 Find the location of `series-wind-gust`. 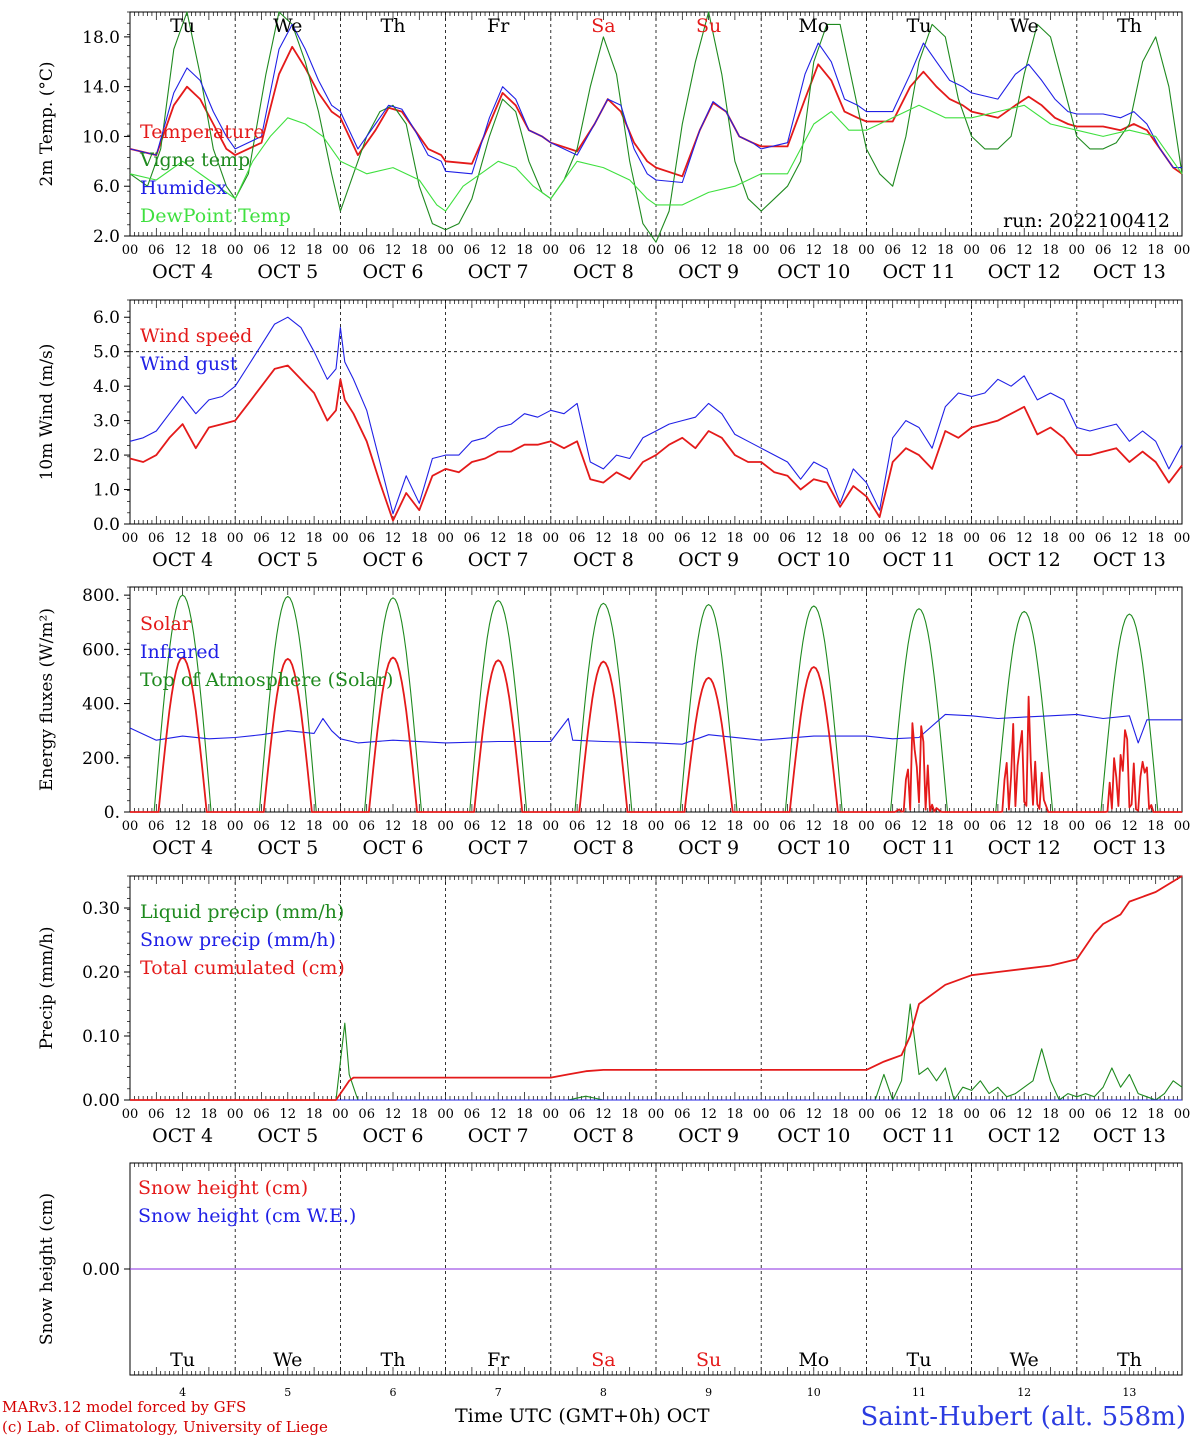

series-wind-gust is located at coordinates (656, 415).